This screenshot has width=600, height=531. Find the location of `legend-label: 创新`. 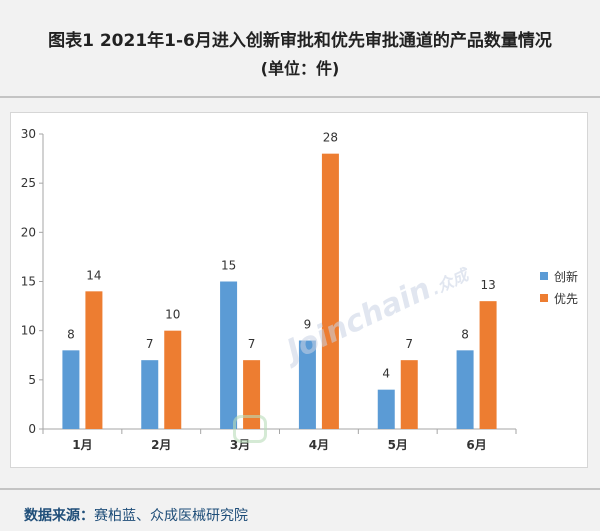

legend-label: 创新 is located at coordinates (566, 276).